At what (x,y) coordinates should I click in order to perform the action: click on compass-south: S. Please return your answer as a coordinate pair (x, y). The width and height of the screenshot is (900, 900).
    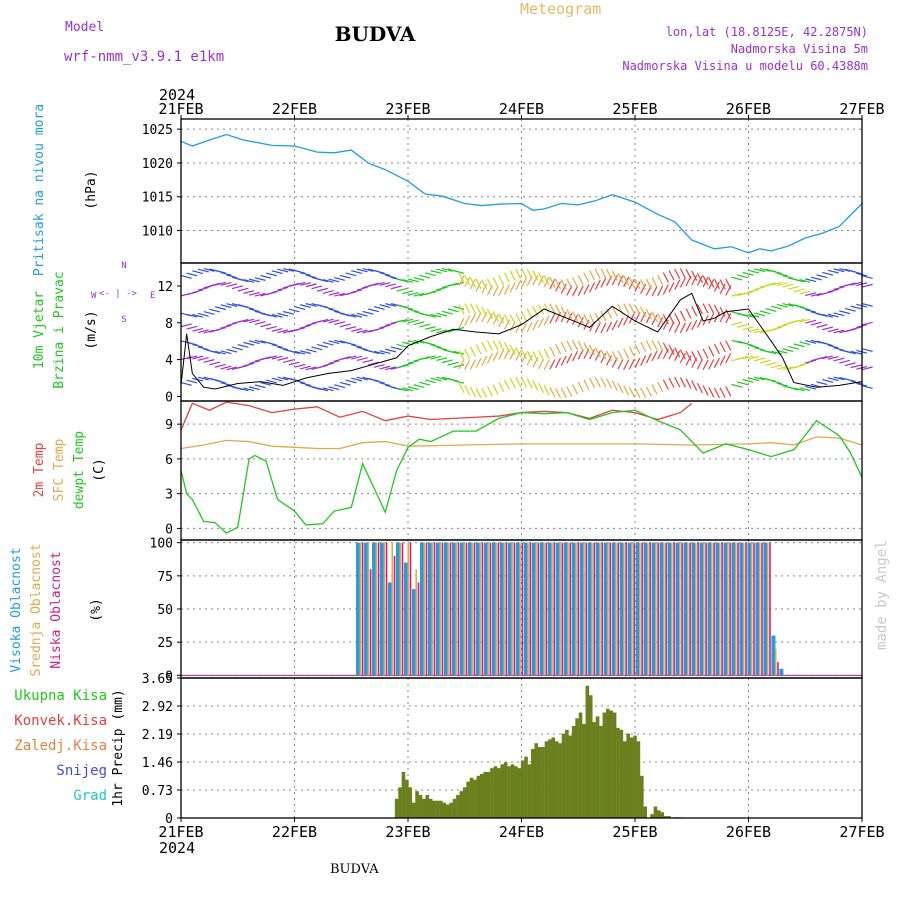
    Looking at the image, I should click on (123, 320).